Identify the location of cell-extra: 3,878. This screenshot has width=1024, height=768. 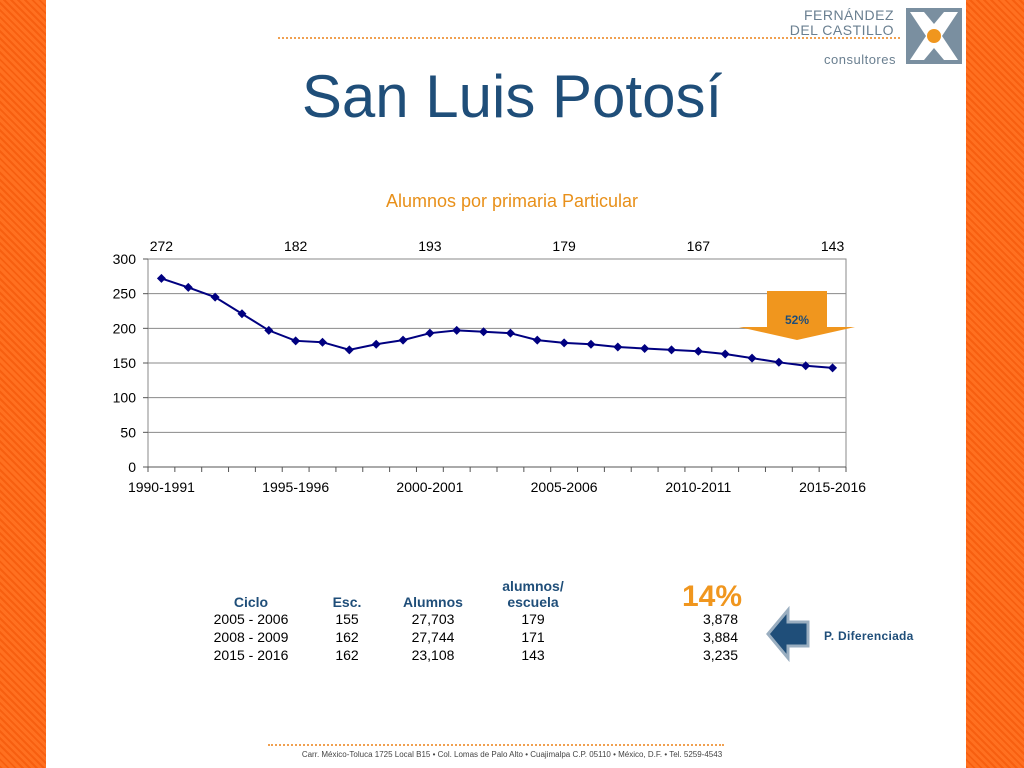
(720, 619).